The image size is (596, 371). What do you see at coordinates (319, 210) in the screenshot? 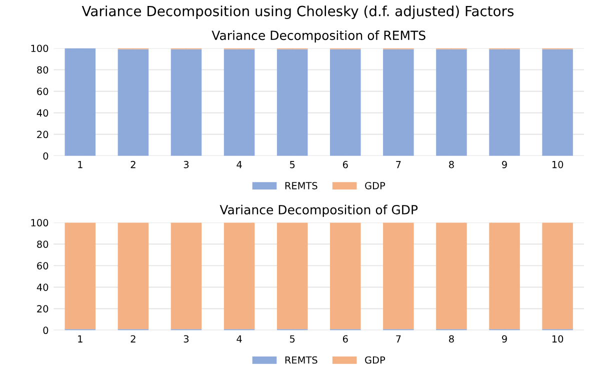
I see `chart-title: Variance Decomposition of GDP` at bounding box center [319, 210].